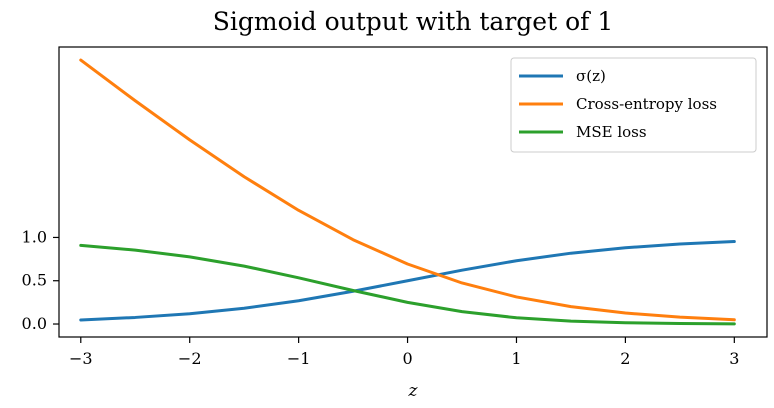  Describe the element at coordinates (299, 358) in the screenshot. I see `x-tick-label: −1` at that location.